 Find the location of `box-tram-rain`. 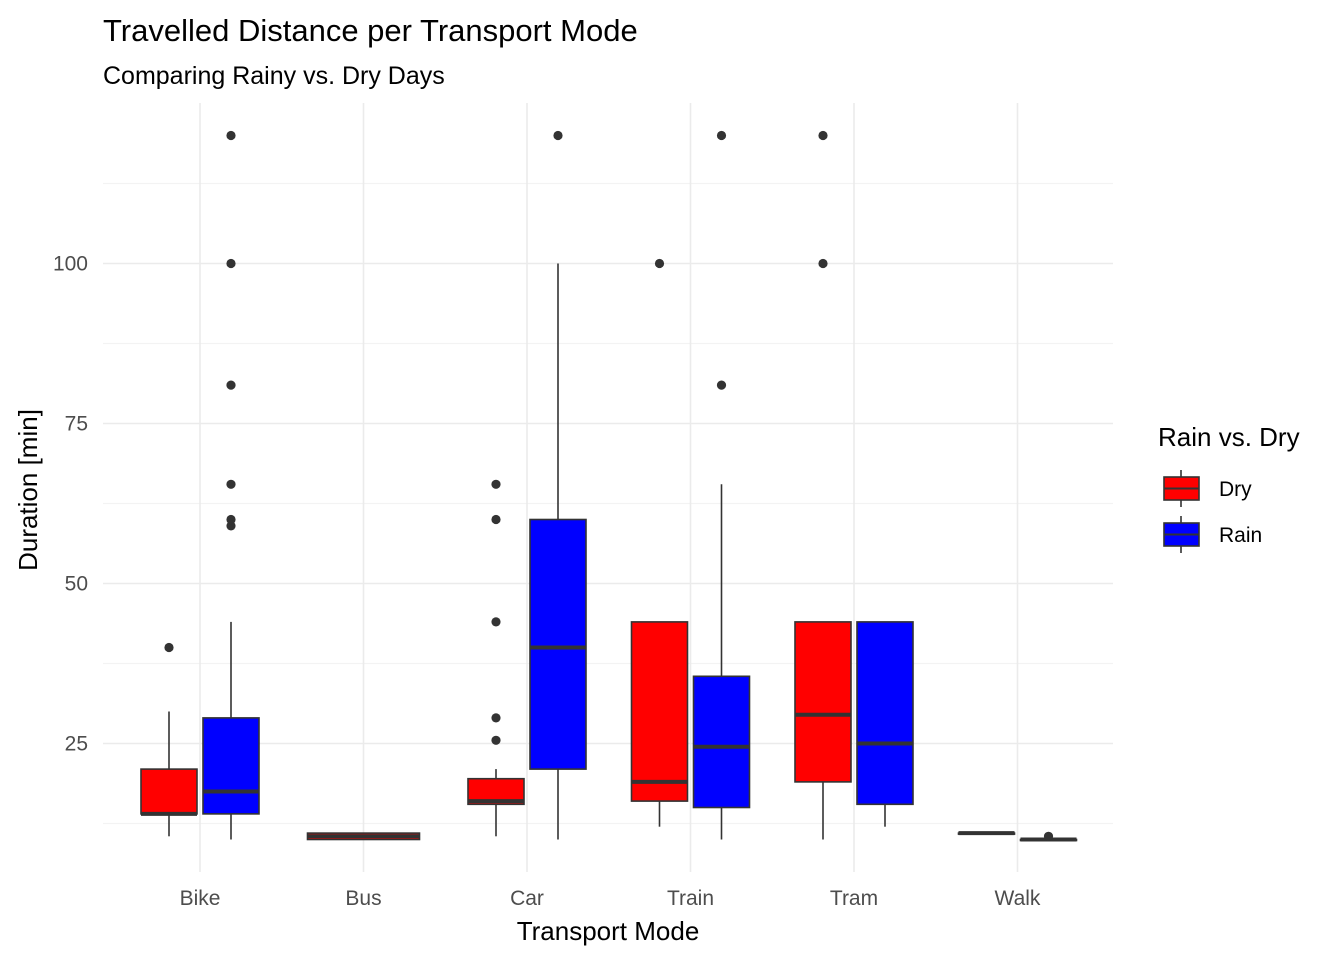

box-tram-rain is located at coordinates (885, 724).